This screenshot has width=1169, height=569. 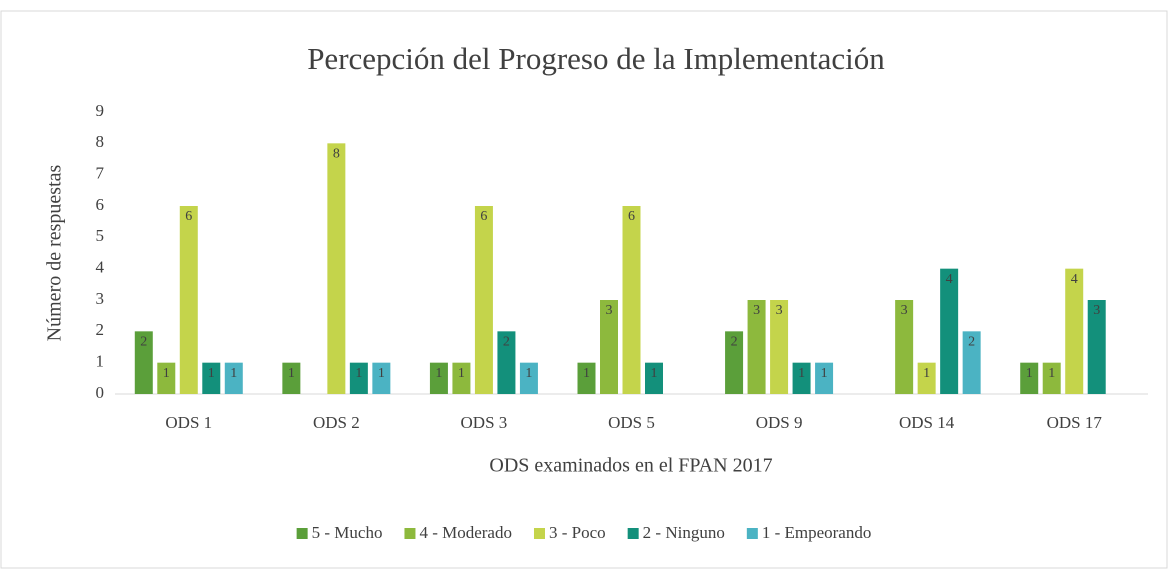 What do you see at coordinates (484, 422) in the screenshot?
I see `x-tick-label: ODS 3` at bounding box center [484, 422].